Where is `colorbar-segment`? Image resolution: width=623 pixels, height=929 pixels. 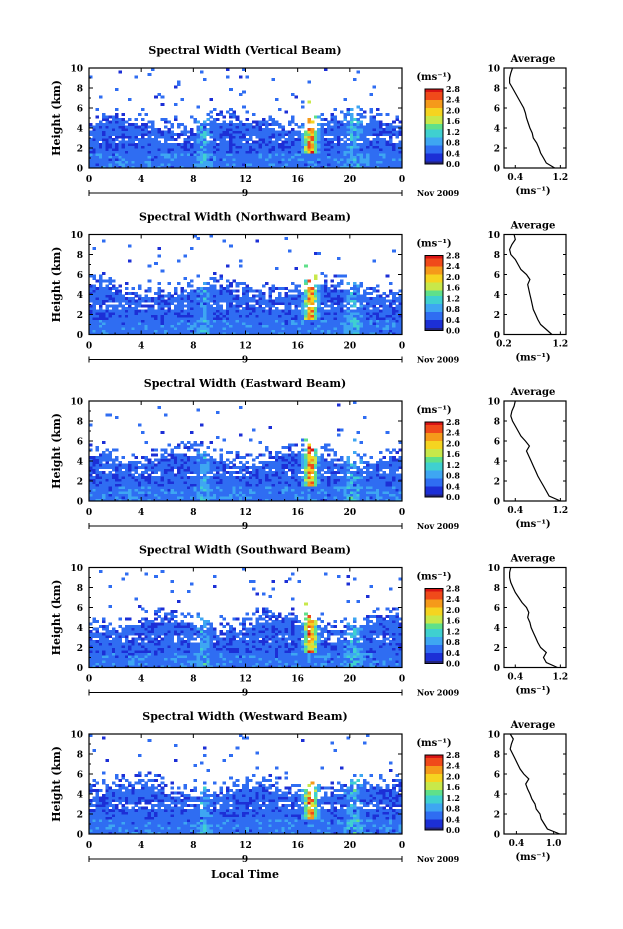 colorbar-segment is located at coordinates (434, 93).